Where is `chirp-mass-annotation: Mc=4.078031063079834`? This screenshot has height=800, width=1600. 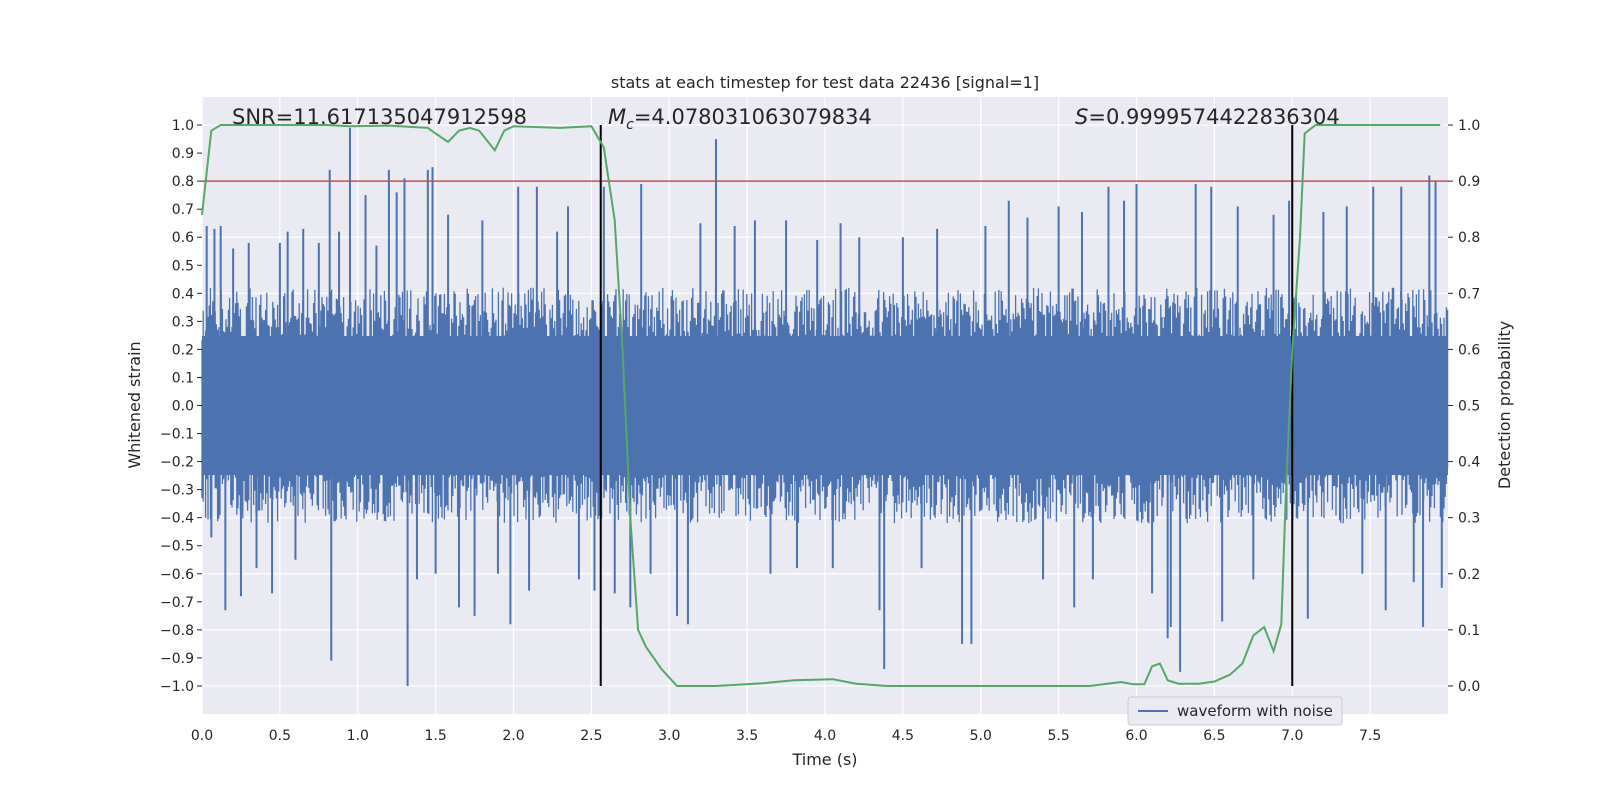 chirp-mass-annotation: Mc=4.078031063079834 is located at coordinates (740, 119).